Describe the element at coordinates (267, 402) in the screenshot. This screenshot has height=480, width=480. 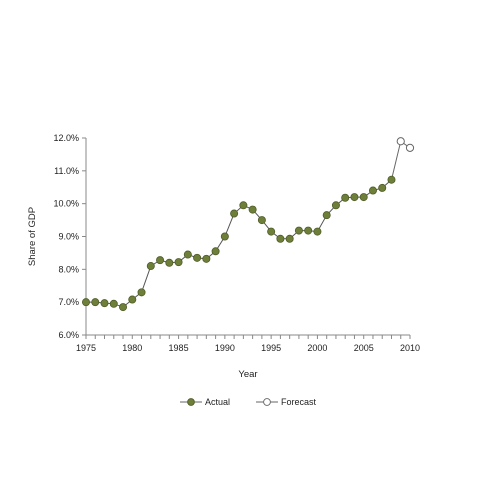
I see `legend-marker-forecast` at that location.